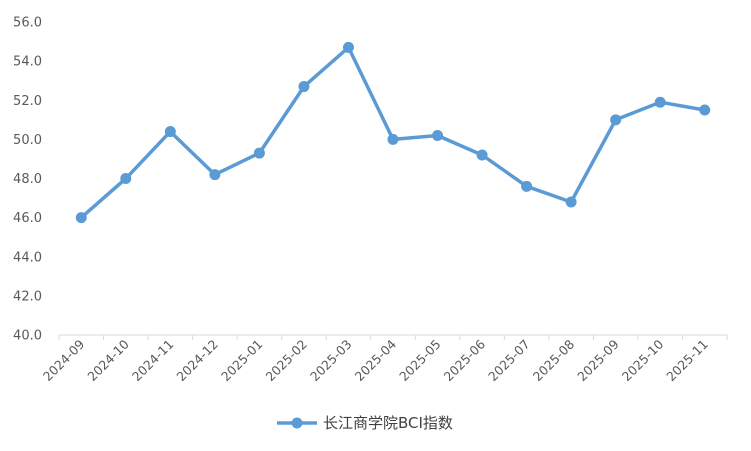  Describe the element at coordinates (27, 218) in the screenshot. I see `y-tick-label: 46.0` at that location.